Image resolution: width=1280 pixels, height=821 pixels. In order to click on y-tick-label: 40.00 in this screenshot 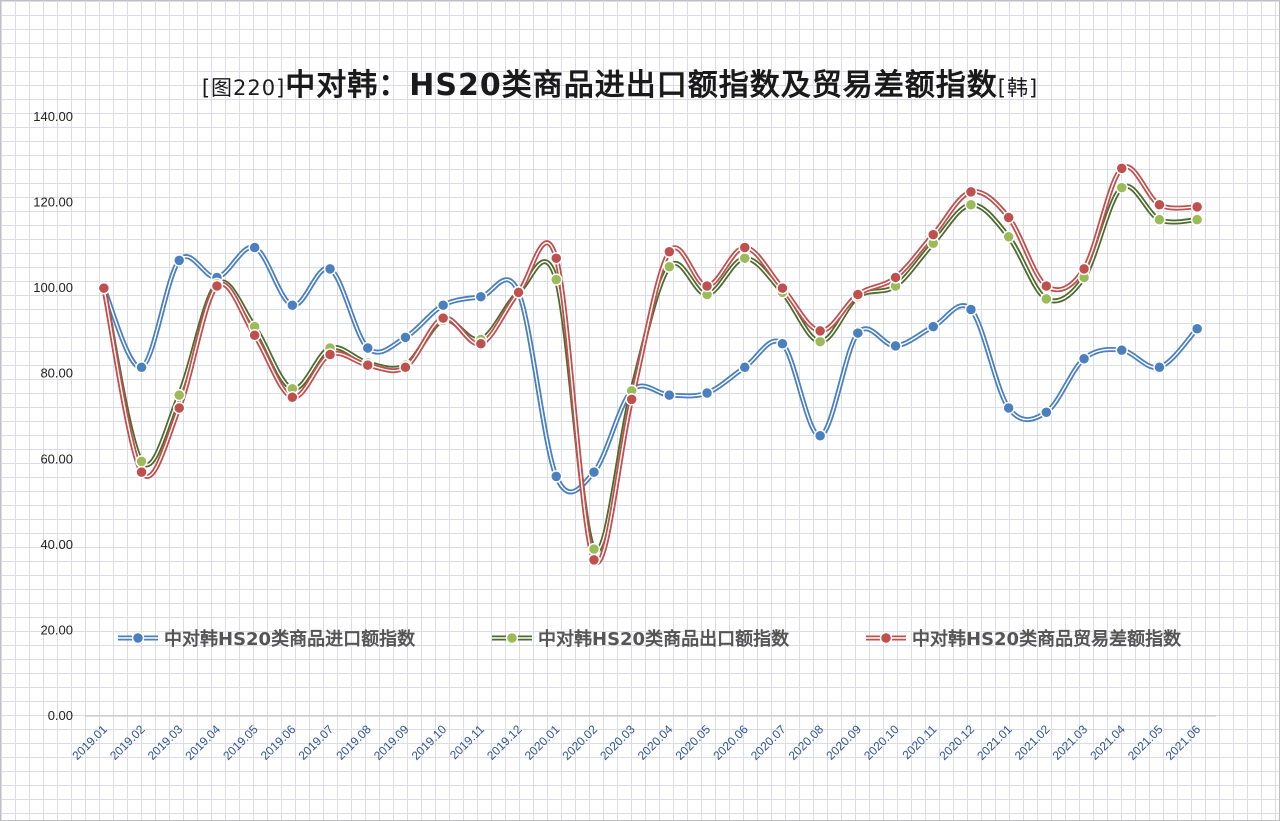, I will do `click(56, 544)`.